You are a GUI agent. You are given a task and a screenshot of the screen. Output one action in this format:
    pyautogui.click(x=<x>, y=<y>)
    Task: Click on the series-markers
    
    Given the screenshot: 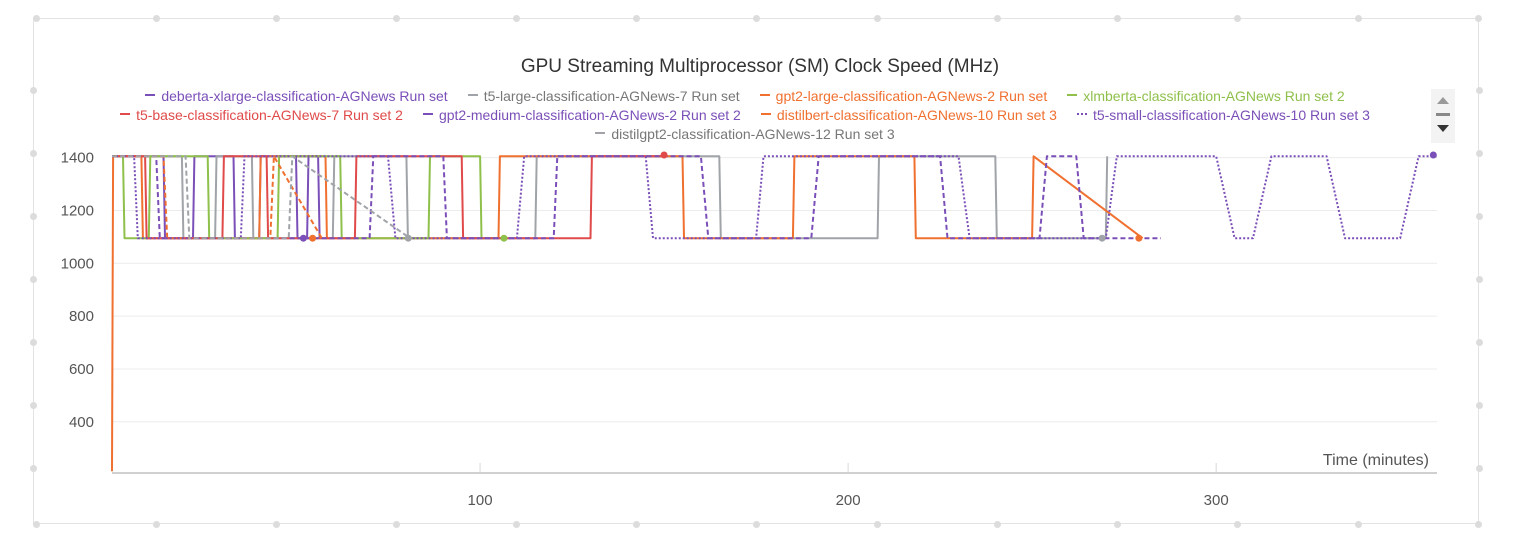 What is the action you would take?
    pyautogui.click(x=868, y=196)
    